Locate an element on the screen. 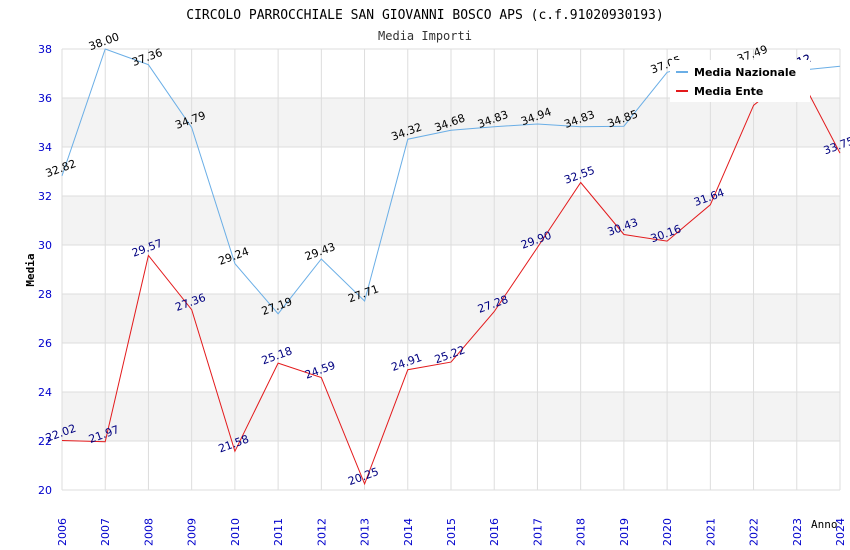 This screenshot has height=550, width=850. legend-box is located at coordinates (740, 81).